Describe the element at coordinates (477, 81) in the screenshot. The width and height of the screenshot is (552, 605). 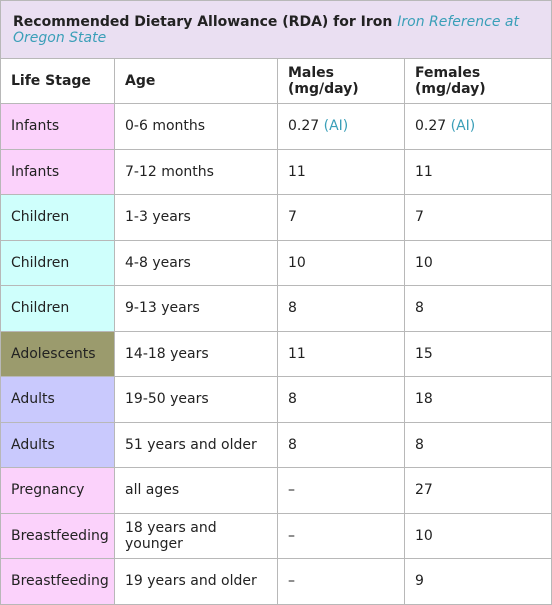
I see `header-females: Females (mg/day)` at that location.